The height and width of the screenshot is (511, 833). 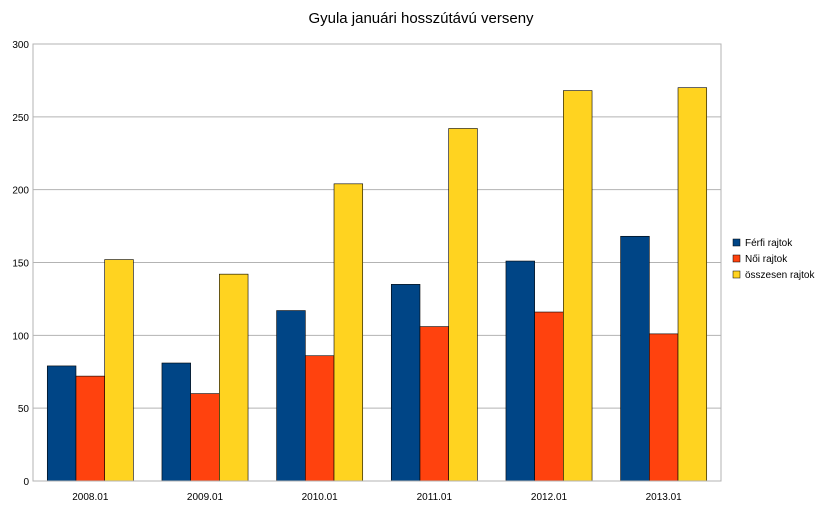 What do you see at coordinates (20, 45) in the screenshot?
I see `y-tick-label: 300` at bounding box center [20, 45].